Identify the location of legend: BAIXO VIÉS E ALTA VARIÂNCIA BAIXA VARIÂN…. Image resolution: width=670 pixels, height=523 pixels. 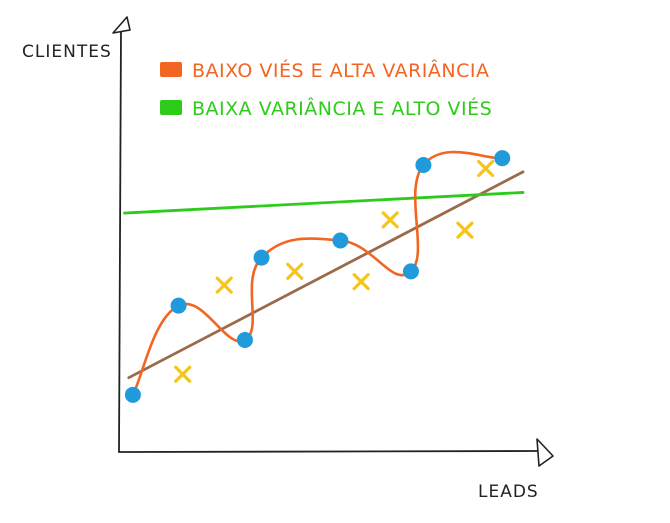
(326, 89).